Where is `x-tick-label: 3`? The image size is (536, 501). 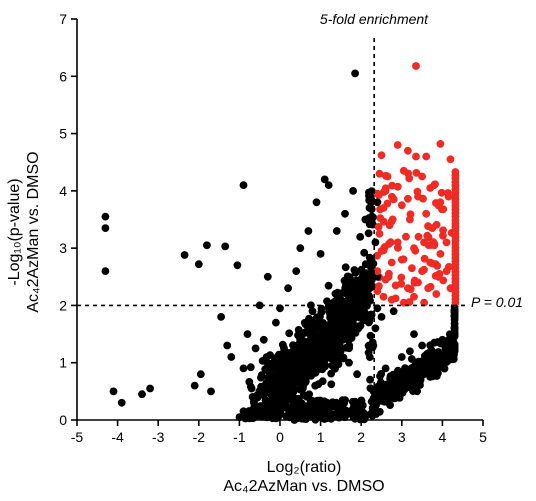 x-tick-label: 3 is located at coordinates (402, 437).